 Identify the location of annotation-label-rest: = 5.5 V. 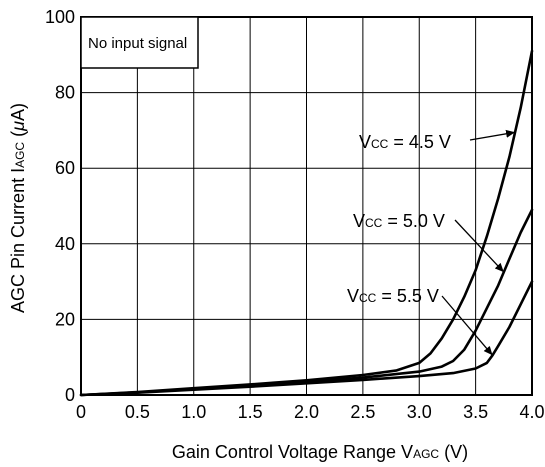
(407, 296).